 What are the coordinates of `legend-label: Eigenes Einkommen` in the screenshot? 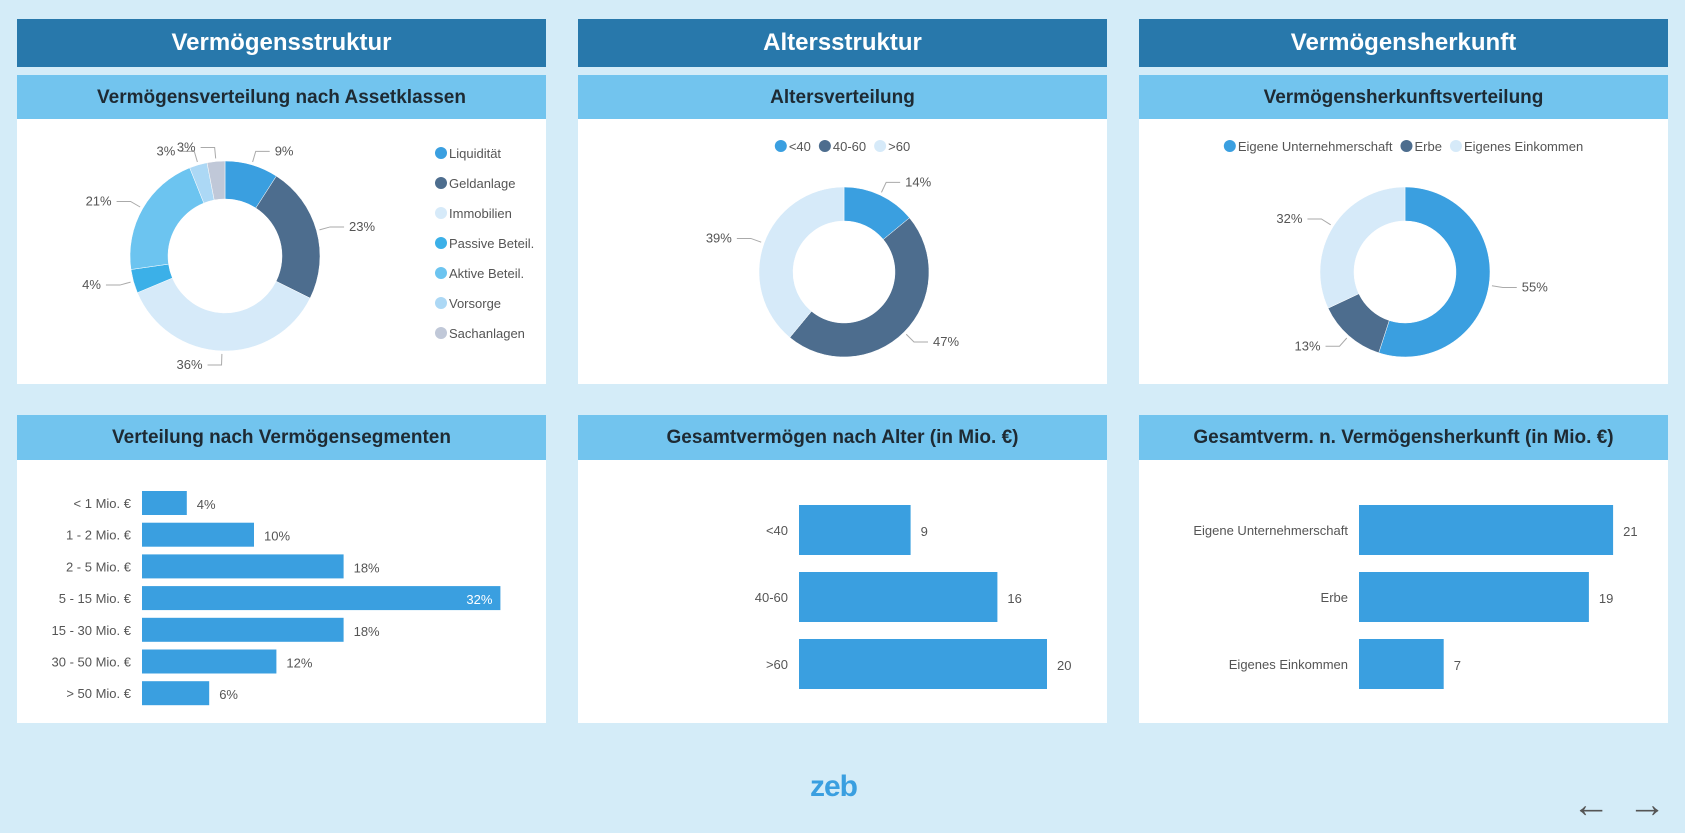 It's located at (1523, 146).